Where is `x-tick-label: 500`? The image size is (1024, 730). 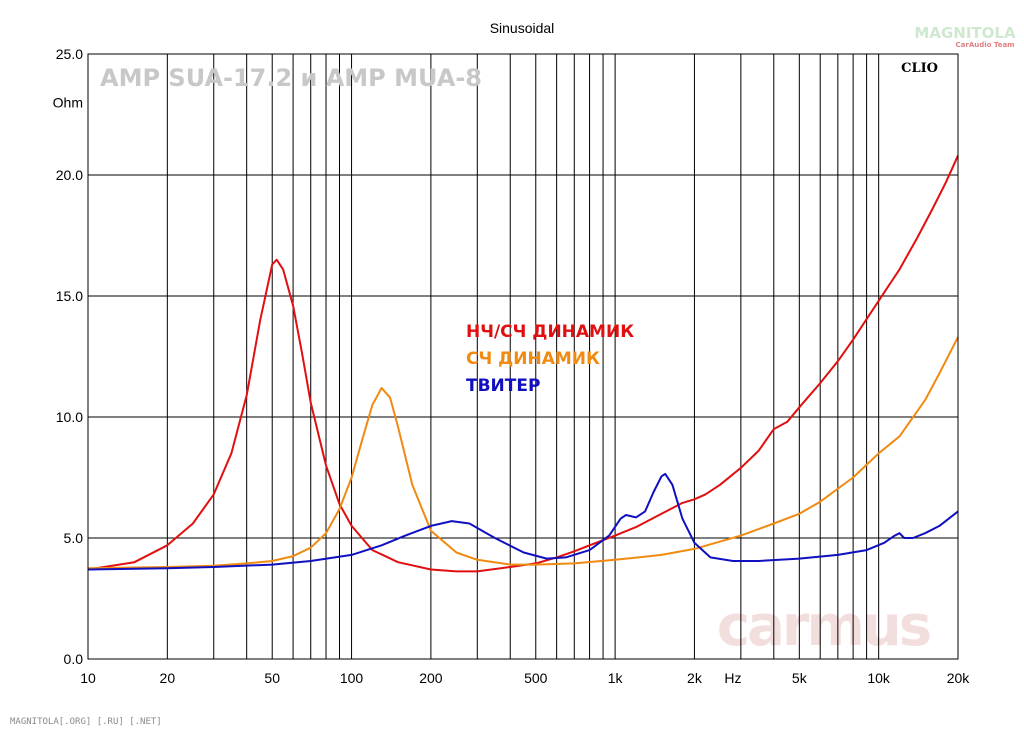 x-tick-label: 500 is located at coordinates (536, 678).